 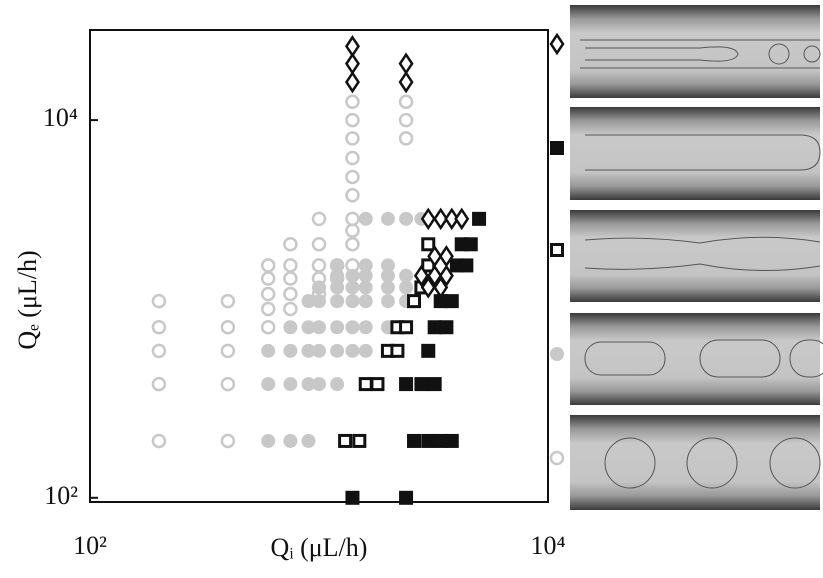 I want to click on y-axis-label: Qₑ (μL/h), so click(x=27, y=299).